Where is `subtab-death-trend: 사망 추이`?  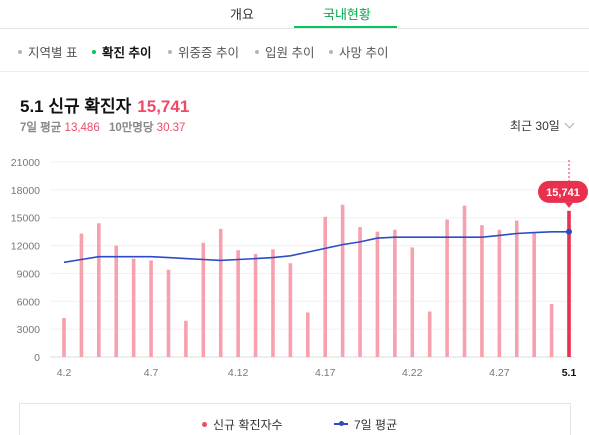
subtab-death-trend: 사망 추이 is located at coordinates (358, 51).